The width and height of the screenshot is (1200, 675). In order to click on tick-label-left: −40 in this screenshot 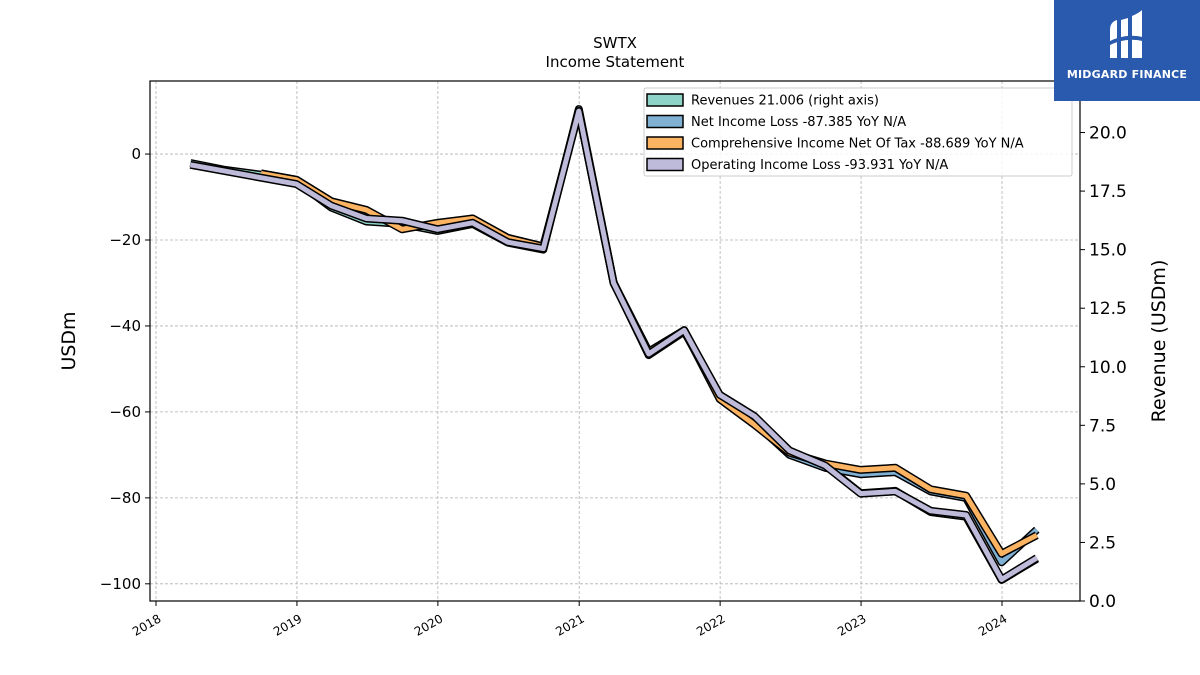, I will do `click(125, 326)`.